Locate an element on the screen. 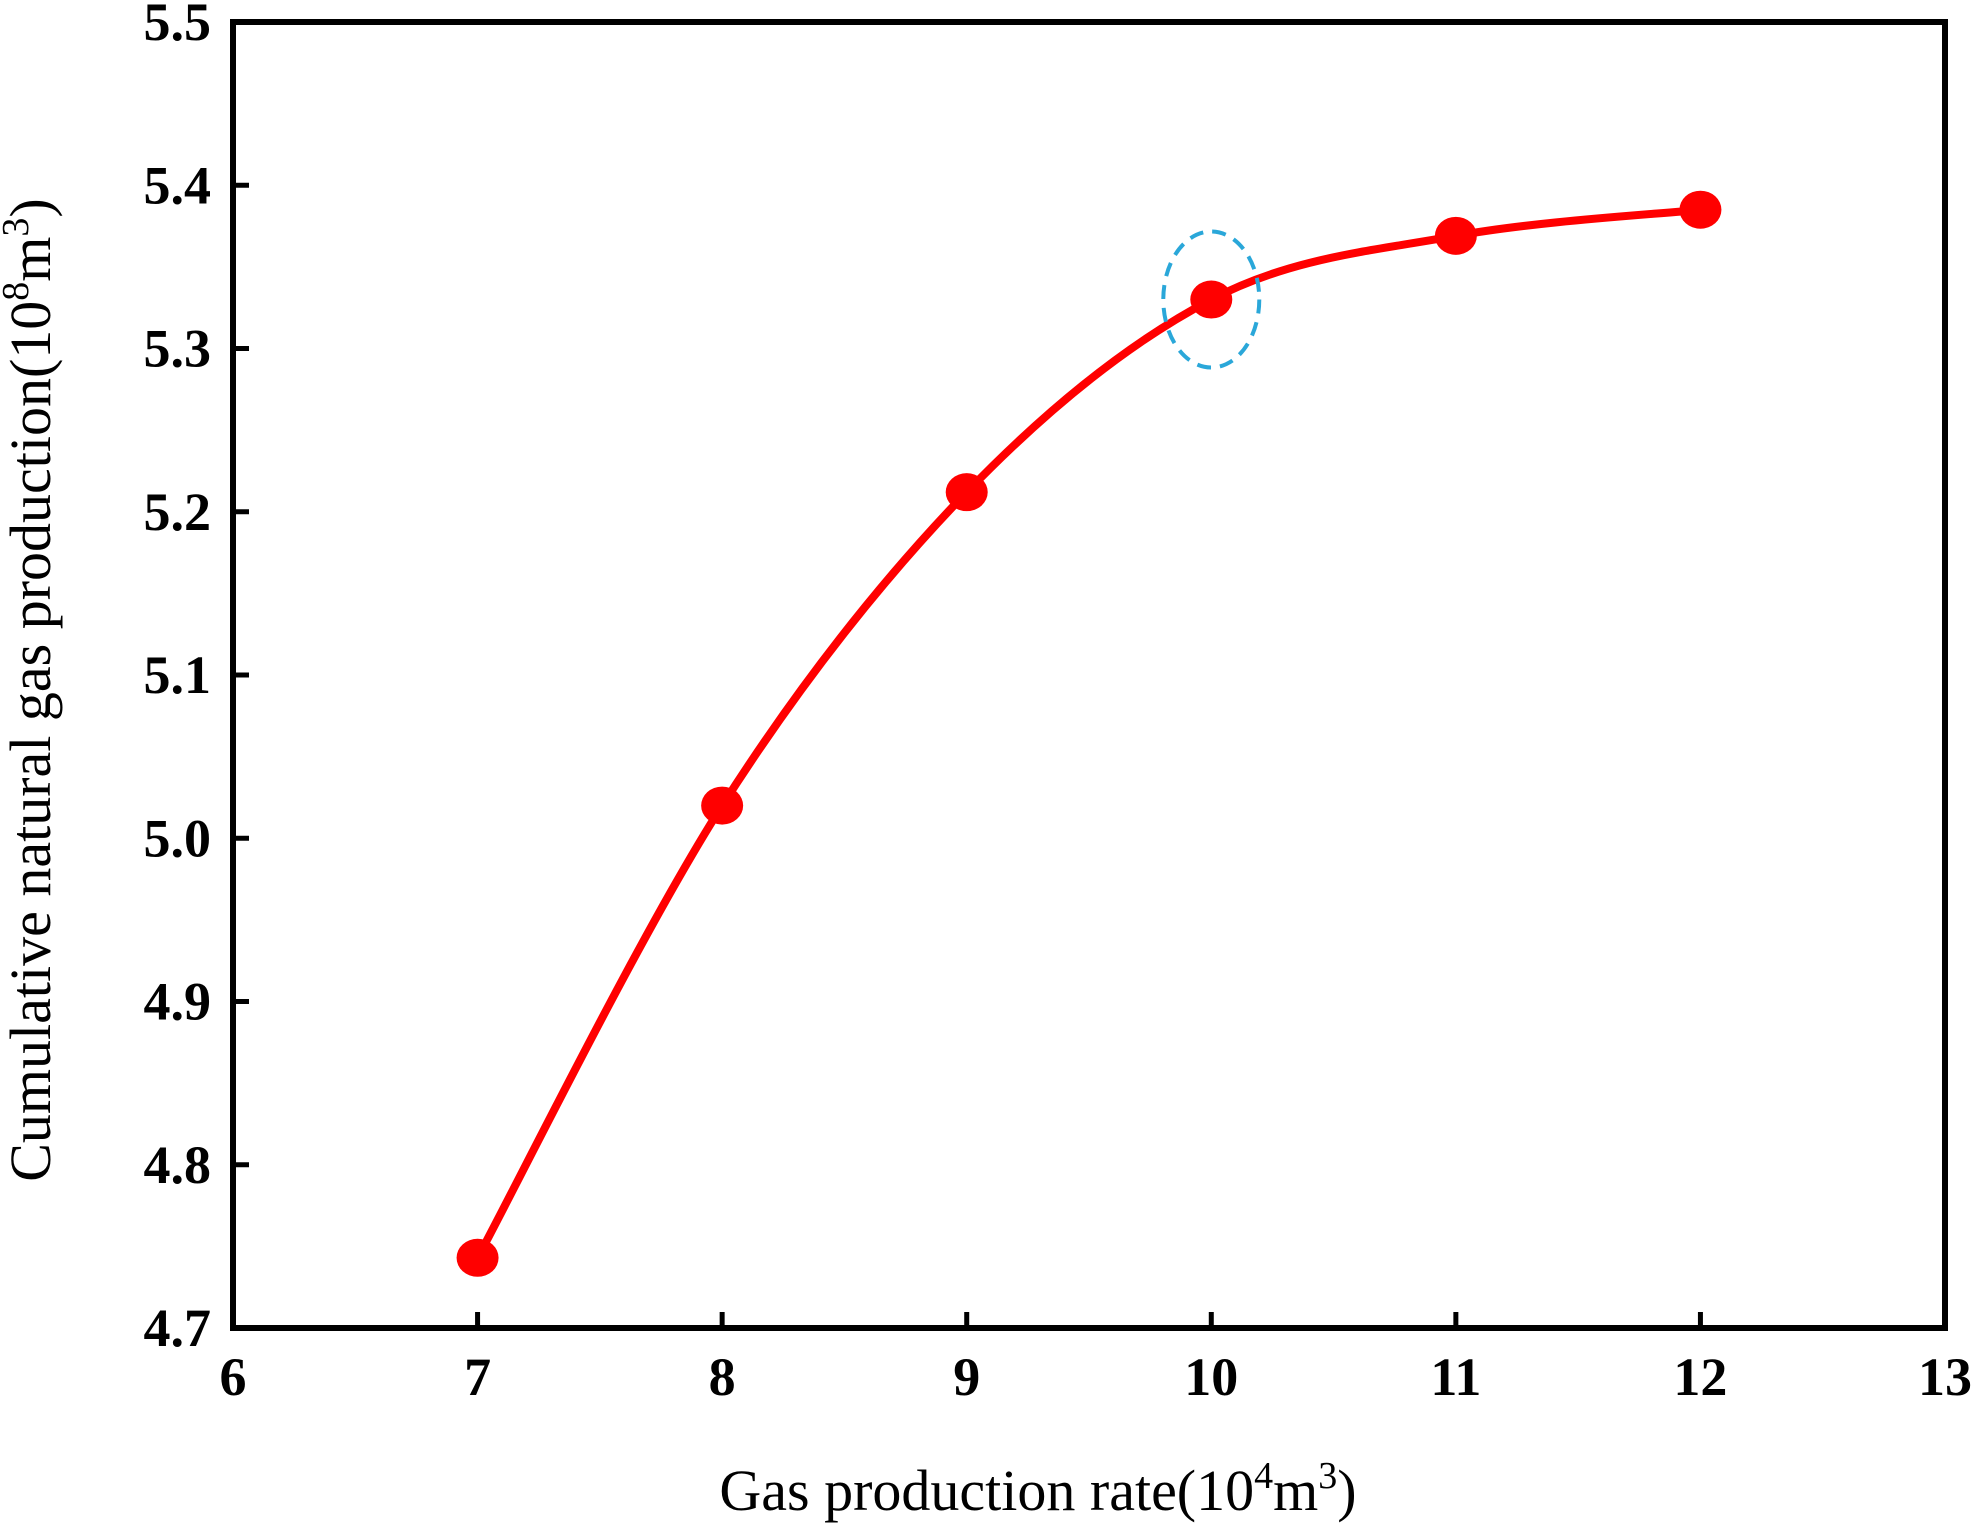 This screenshot has width=1984, height=1523. y-tick-label: 4.9 is located at coordinates (178, 1002).